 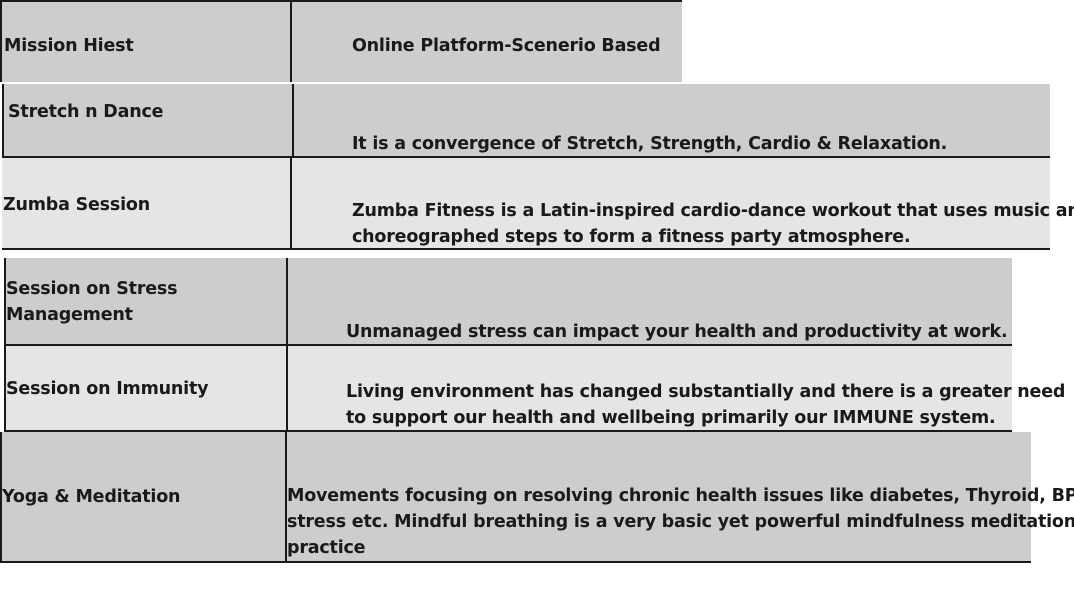 I want to click on activity-name-cell: Session on Immunity, so click(x=147, y=388).